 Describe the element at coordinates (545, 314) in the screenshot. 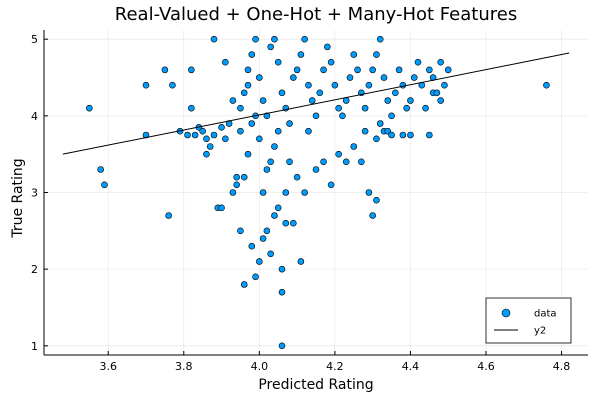

I see `legend-label: data` at that location.